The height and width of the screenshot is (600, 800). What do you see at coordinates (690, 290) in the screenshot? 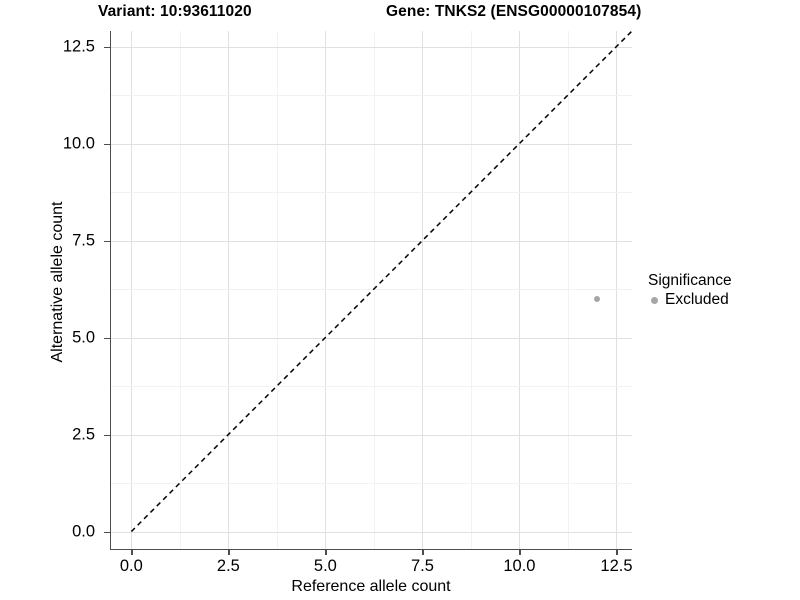
I see `legend: Significance Excluded` at bounding box center [690, 290].